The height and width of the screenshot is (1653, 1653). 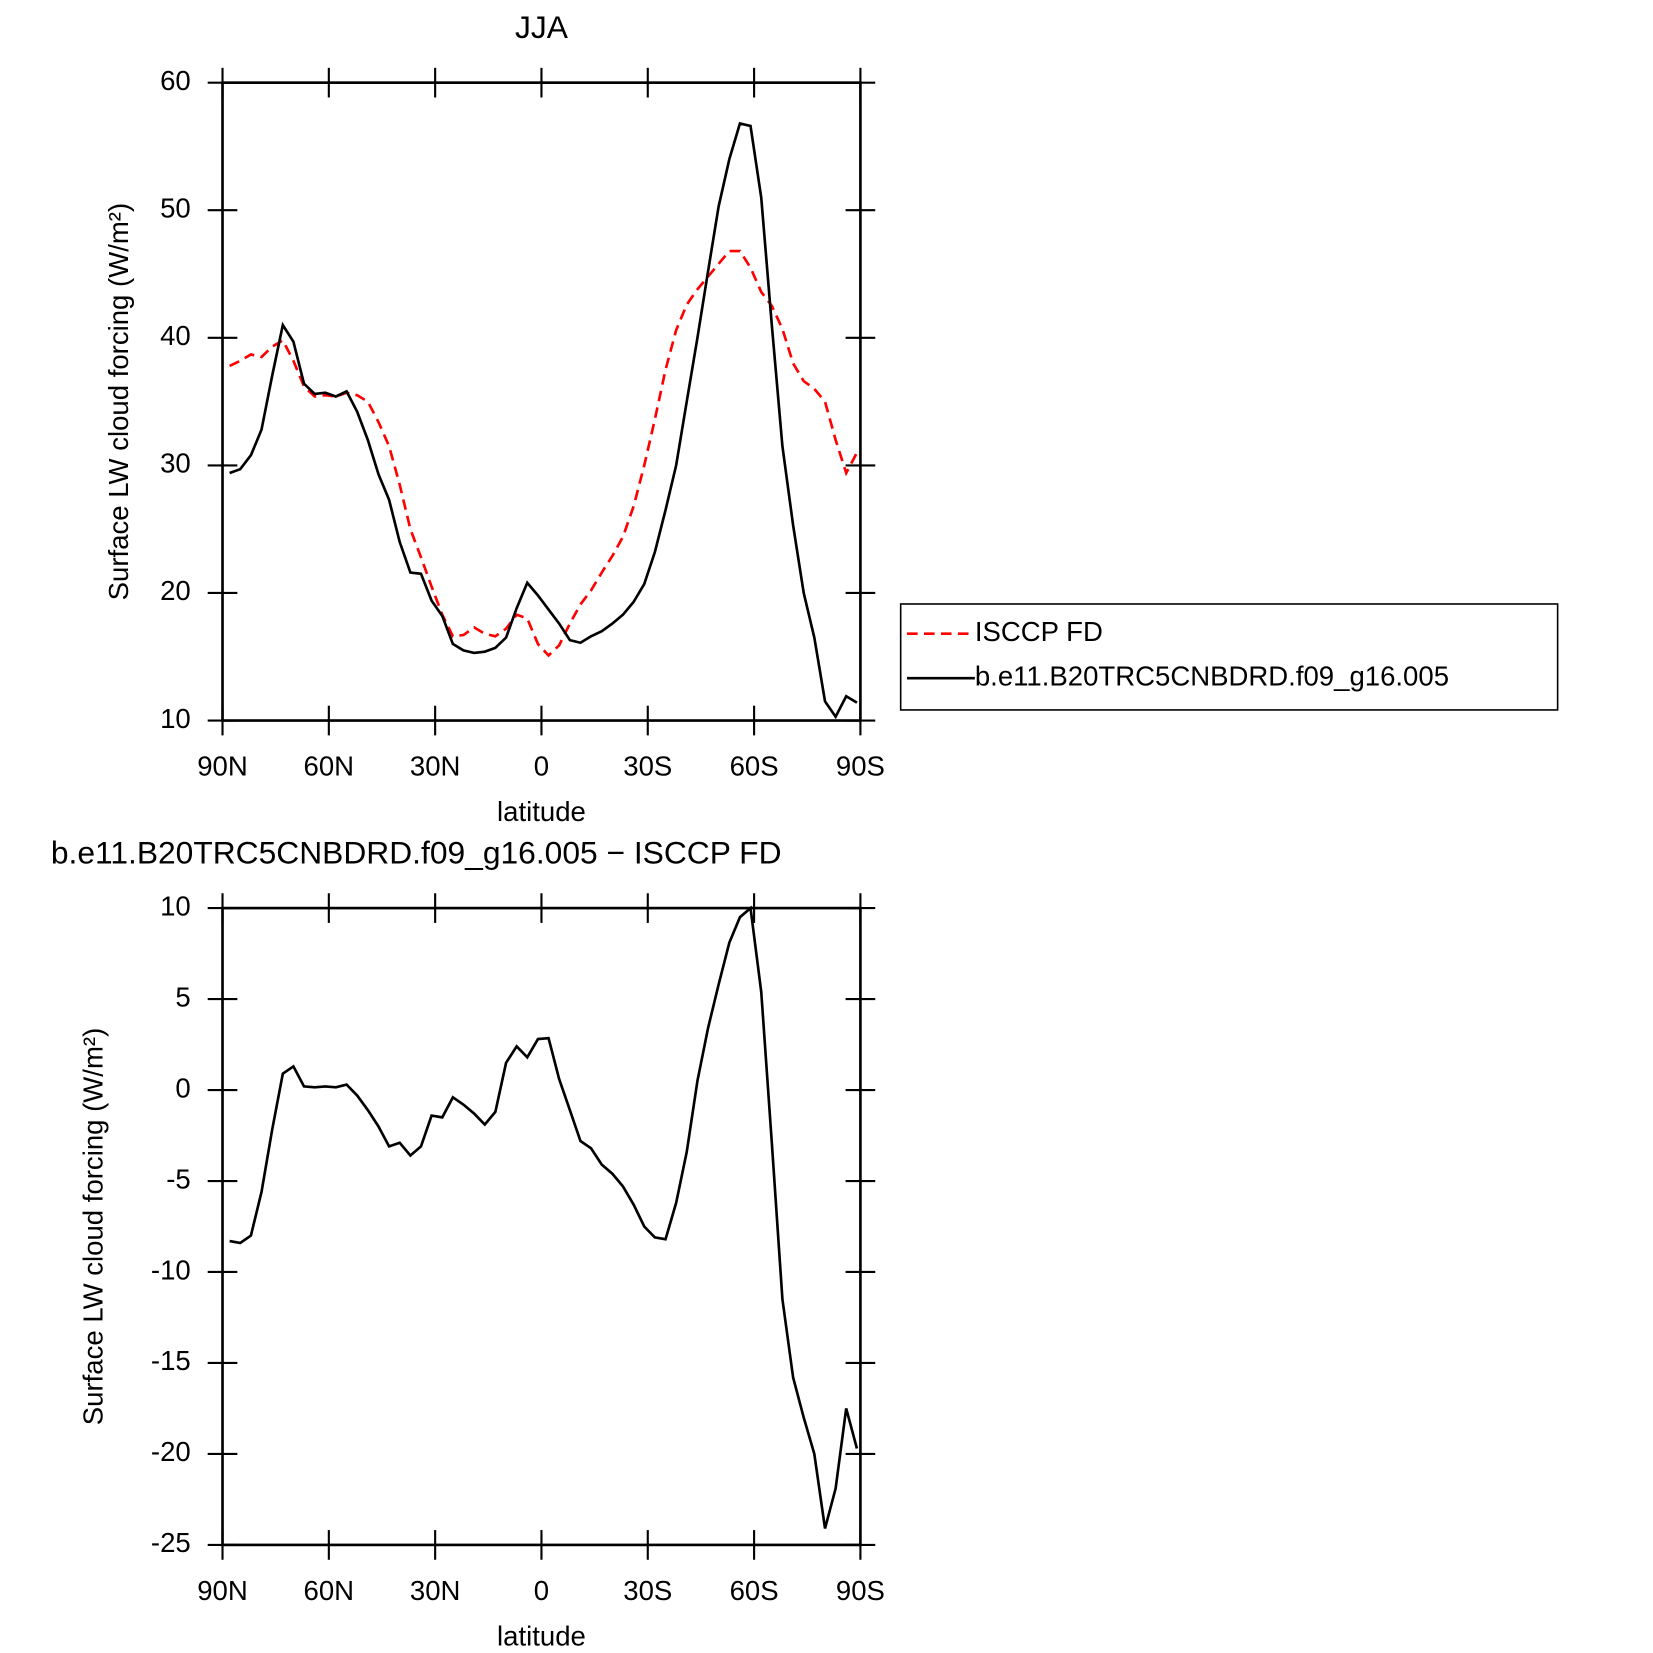 What do you see at coordinates (175, 208) in the screenshot?
I see `y-tick-label: 50` at bounding box center [175, 208].